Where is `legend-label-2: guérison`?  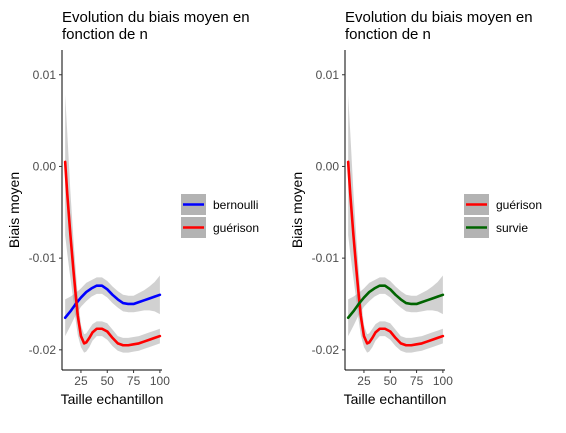 legend-label-2: guérison is located at coordinates (236, 228).